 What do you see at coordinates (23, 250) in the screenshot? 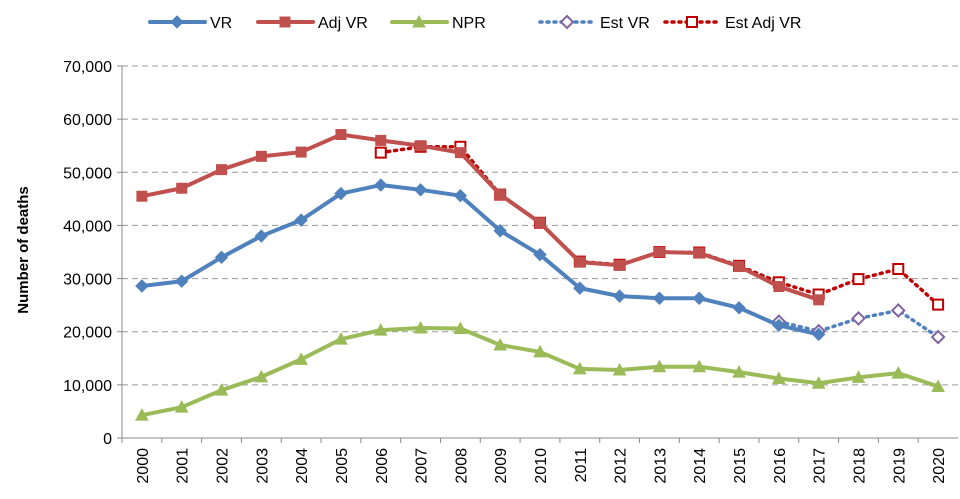
I see `y-axis-label: Number of deaths` at bounding box center [23, 250].